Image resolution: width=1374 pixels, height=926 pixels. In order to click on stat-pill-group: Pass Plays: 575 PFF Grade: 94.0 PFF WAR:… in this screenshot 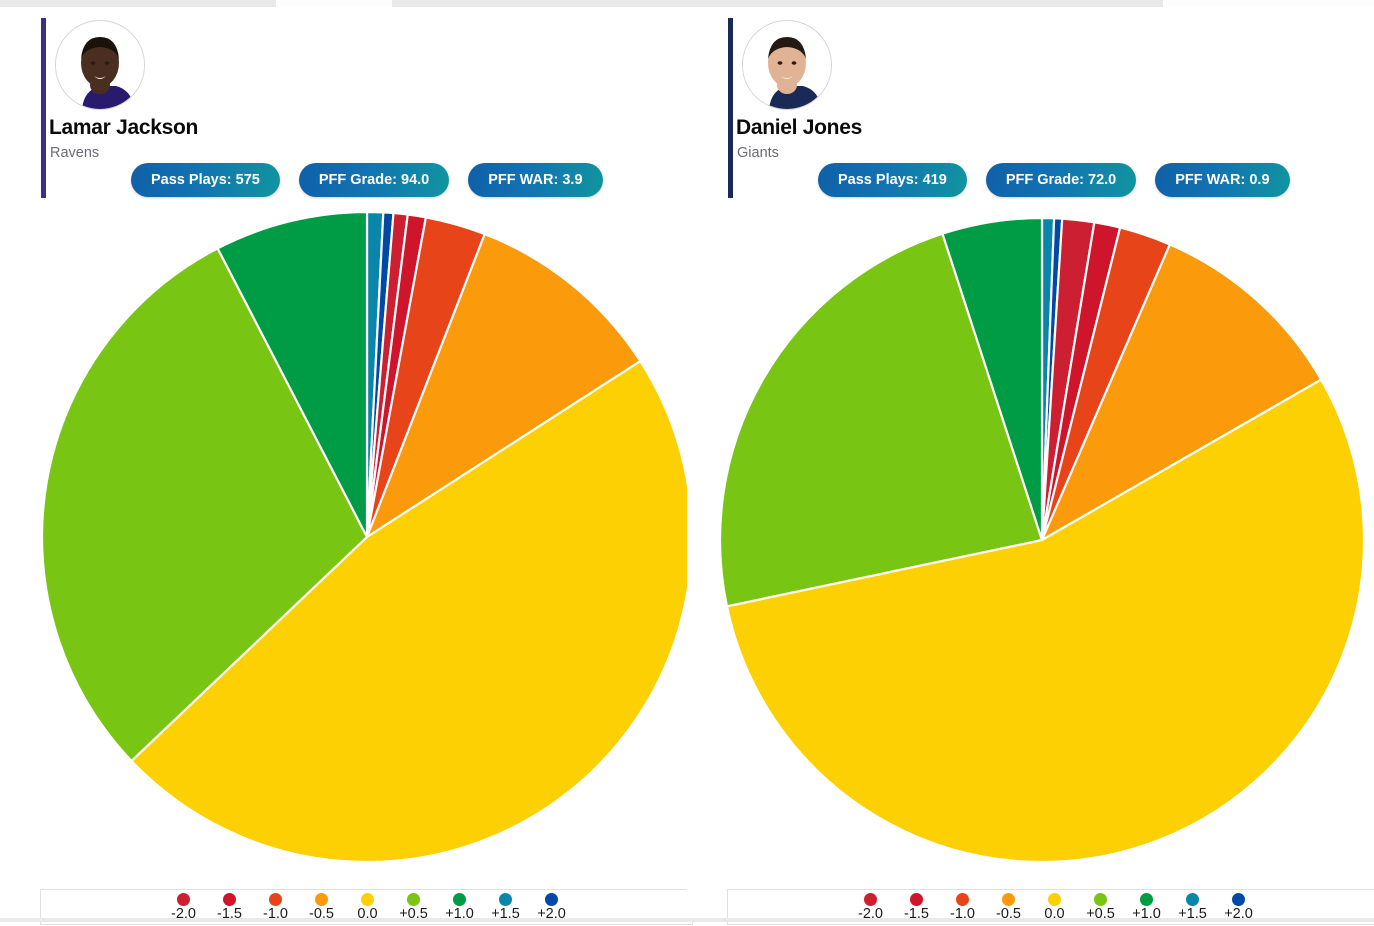, I will do `click(367, 180)`.